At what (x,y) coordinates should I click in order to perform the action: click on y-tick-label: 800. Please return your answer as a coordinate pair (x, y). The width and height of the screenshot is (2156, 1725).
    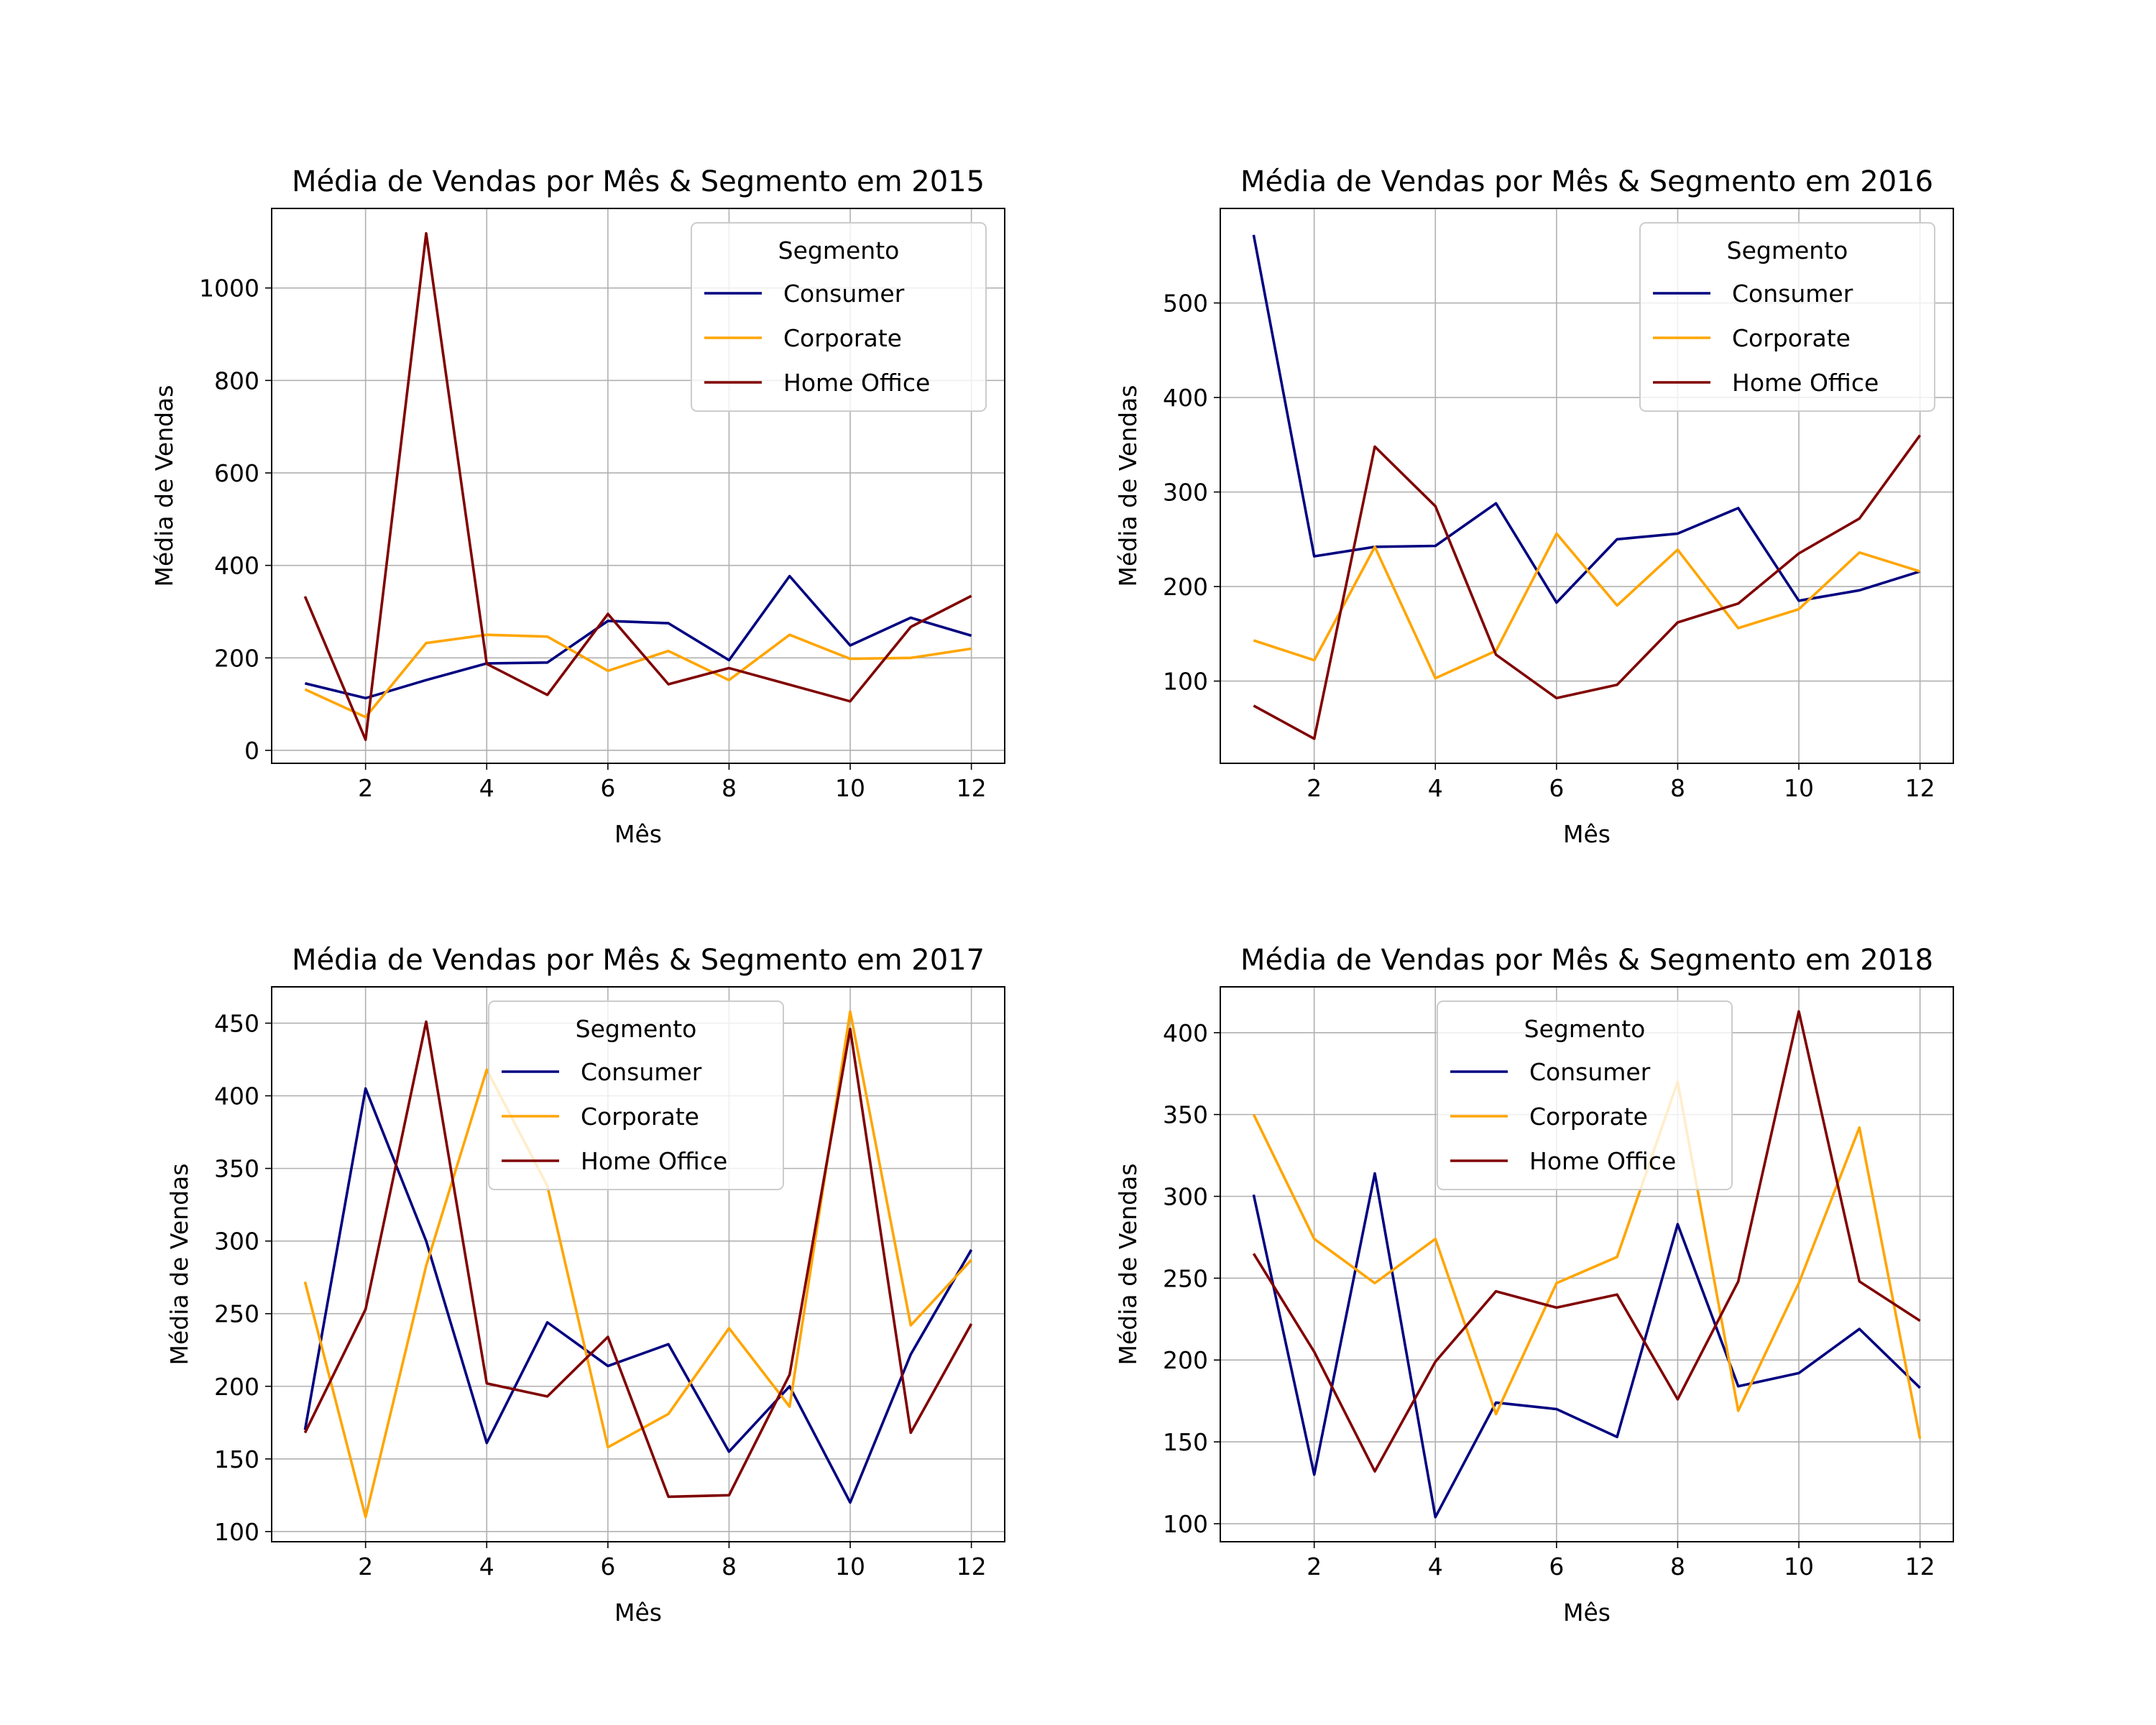
    Looking at the image, I should click on (237, 381).